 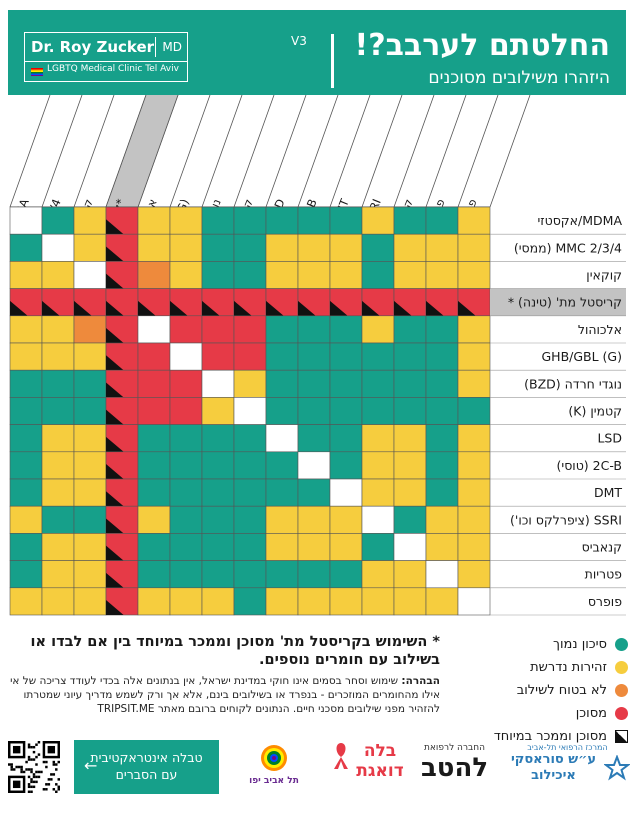 What do you see at coordinates (538, 713) in the screenshot?
I see `legend-item-dangerous: מסוכן` at bounding box center [538, 713].